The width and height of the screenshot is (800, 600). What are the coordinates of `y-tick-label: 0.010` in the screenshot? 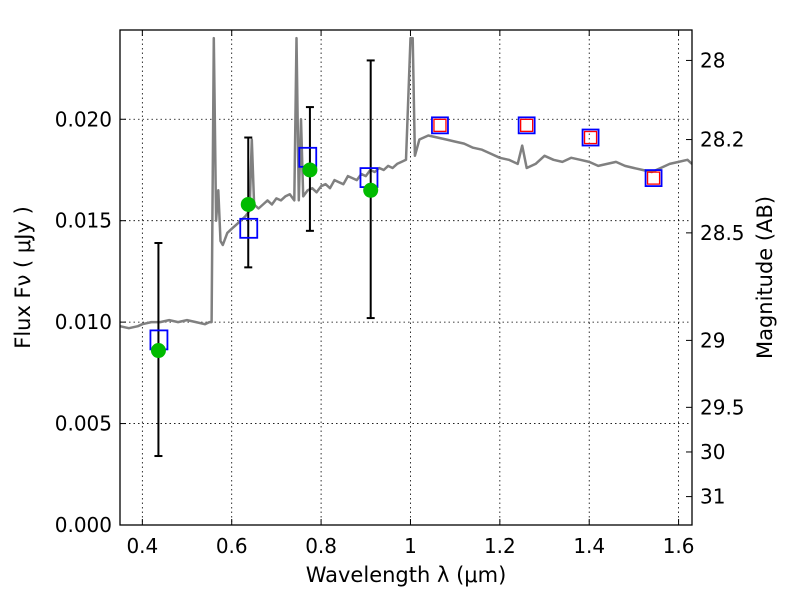 It's located at (83, 322).